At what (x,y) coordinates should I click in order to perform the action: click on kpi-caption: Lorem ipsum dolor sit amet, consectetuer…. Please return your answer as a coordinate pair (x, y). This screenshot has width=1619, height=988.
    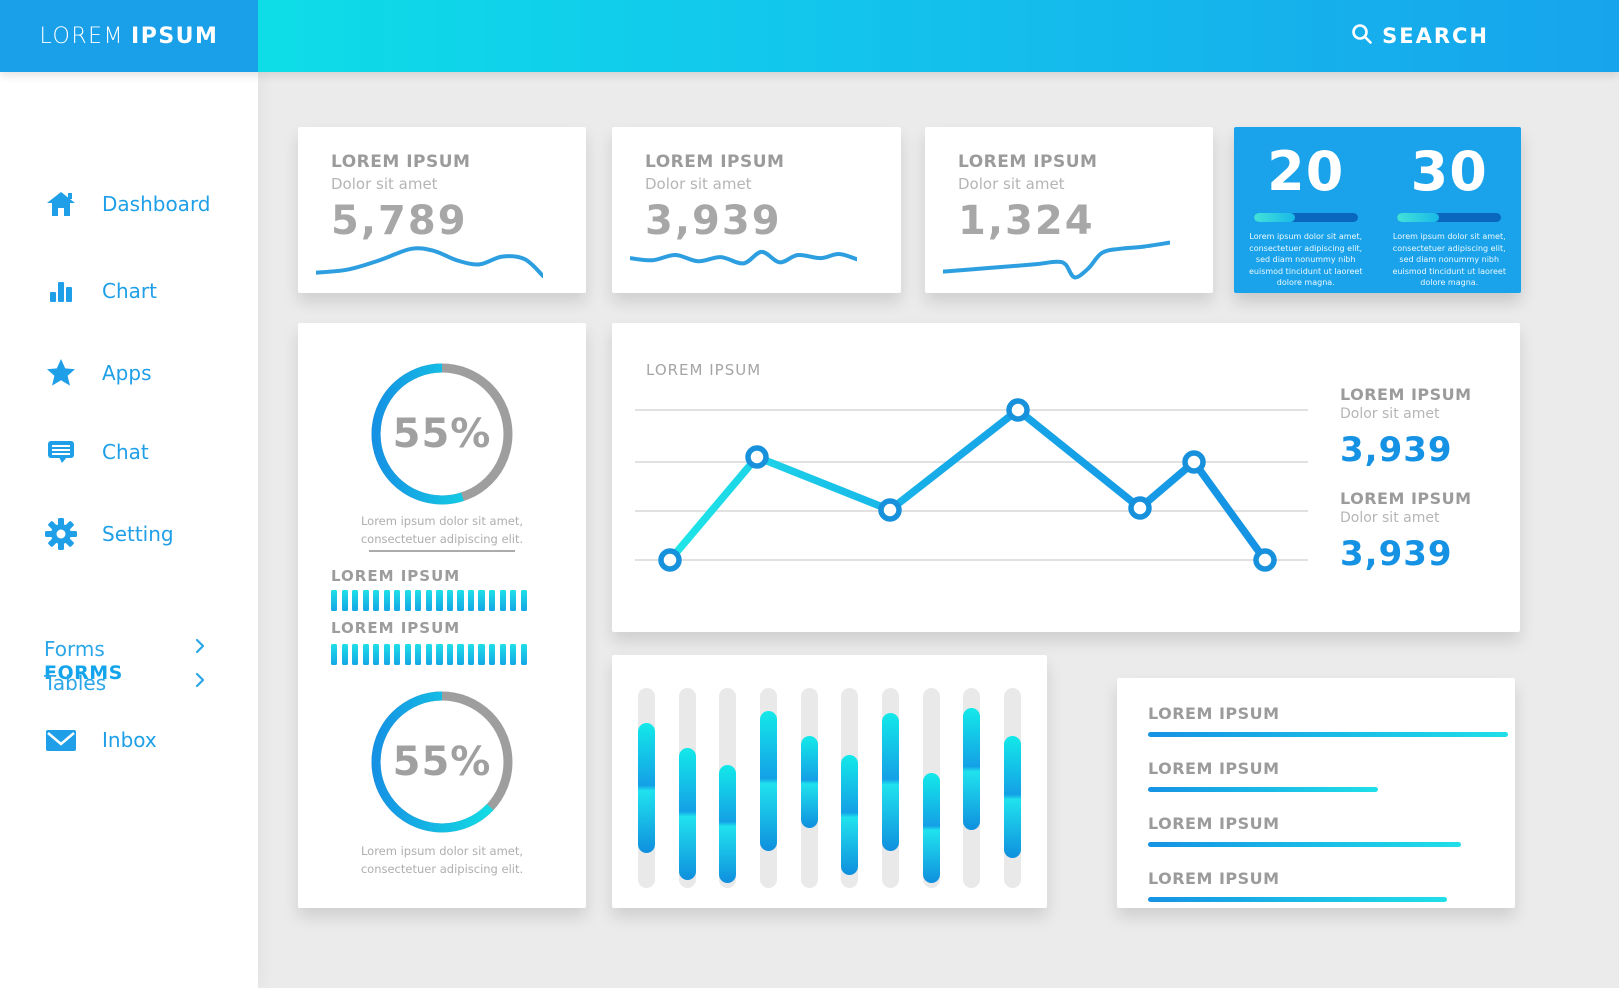
    Looking at the image, I should click on (1449, 260).